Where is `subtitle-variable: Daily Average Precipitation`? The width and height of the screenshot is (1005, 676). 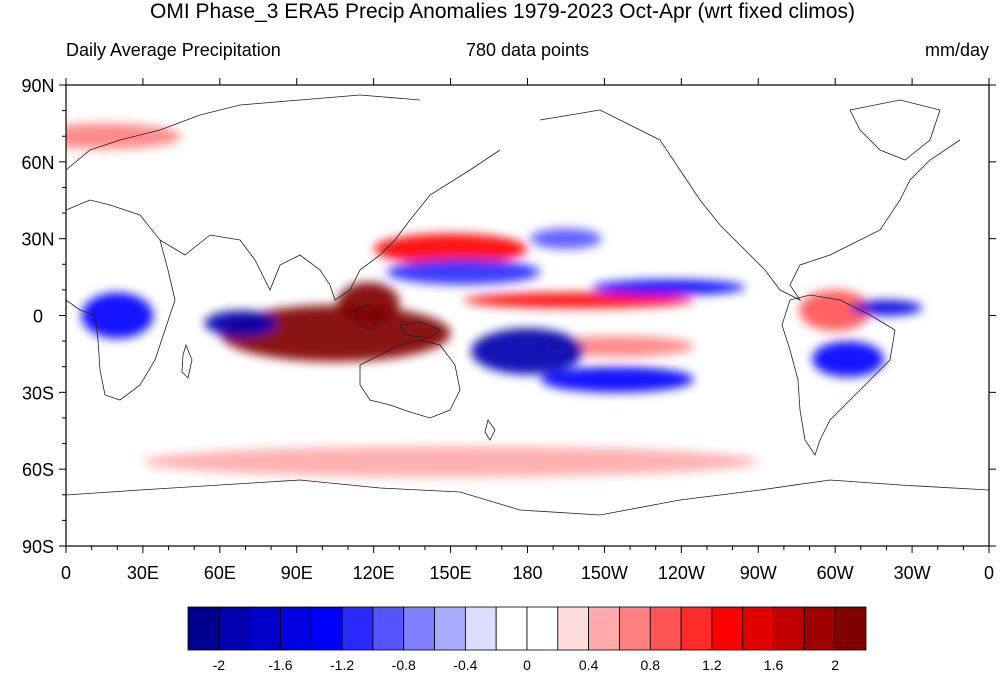 subtitle-variable: Daily Average Precipitation is located at coordinates (173, 50).